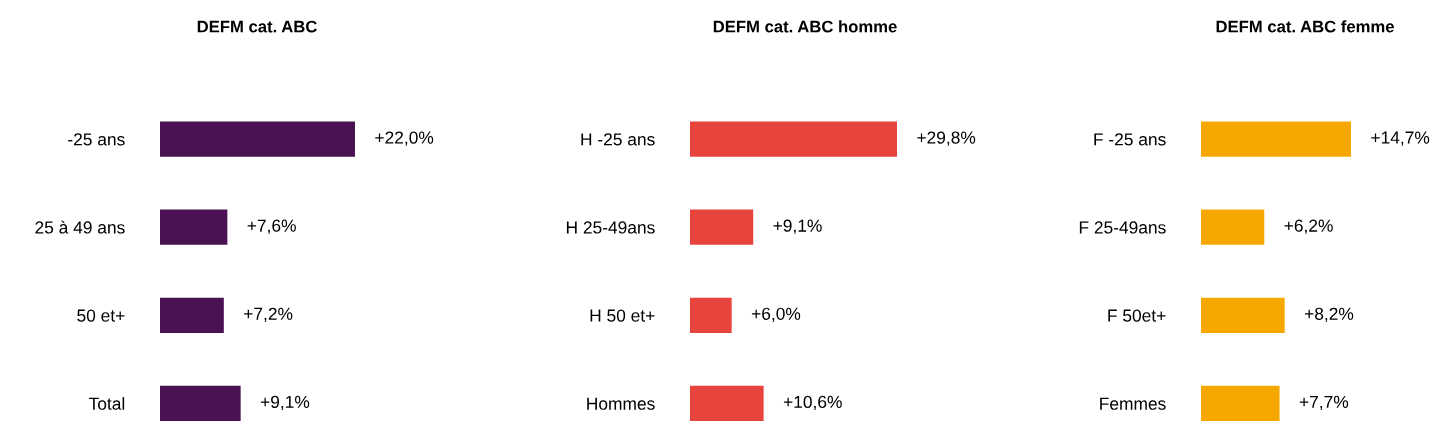 This screenshot has width=1453, height=421. I want to click on y-tick-label: H -25 ans, so click(618, 139).